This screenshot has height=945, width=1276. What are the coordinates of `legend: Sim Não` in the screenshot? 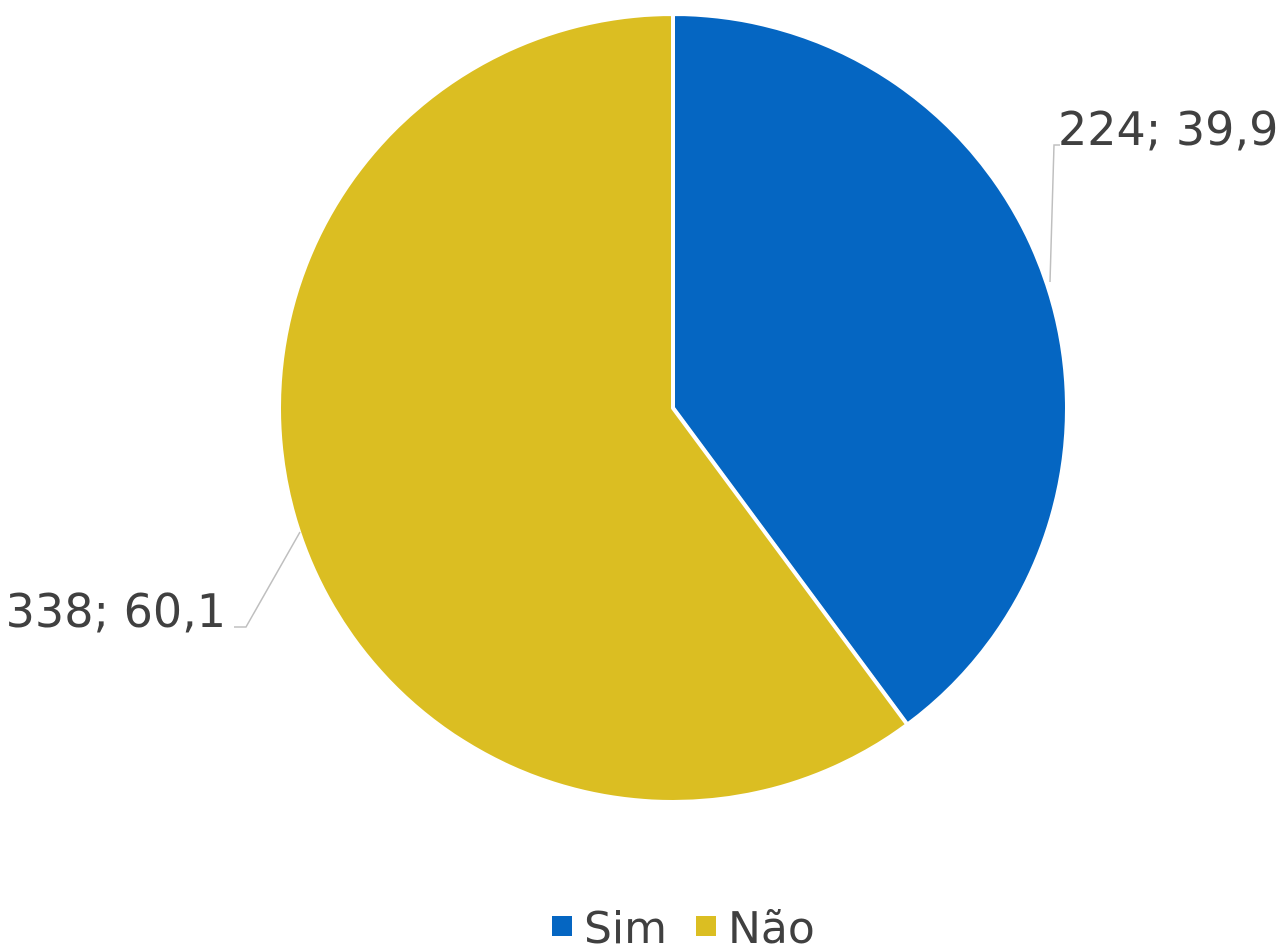 It's located at (683, 924).